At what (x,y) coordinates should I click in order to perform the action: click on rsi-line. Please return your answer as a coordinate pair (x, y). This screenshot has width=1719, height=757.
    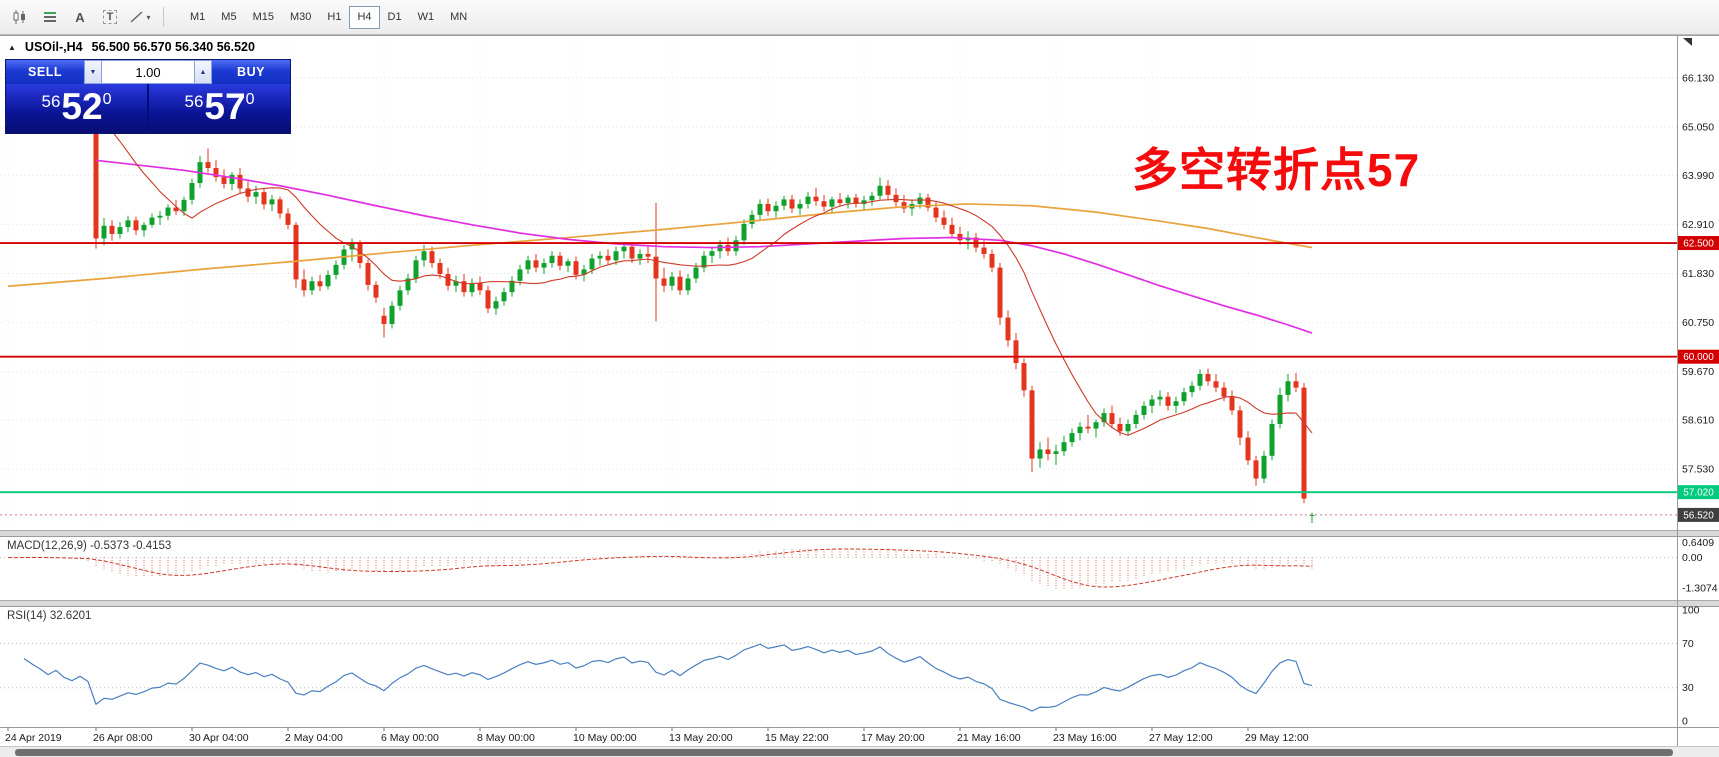
    Looking at the image, I should click on (668, 677).